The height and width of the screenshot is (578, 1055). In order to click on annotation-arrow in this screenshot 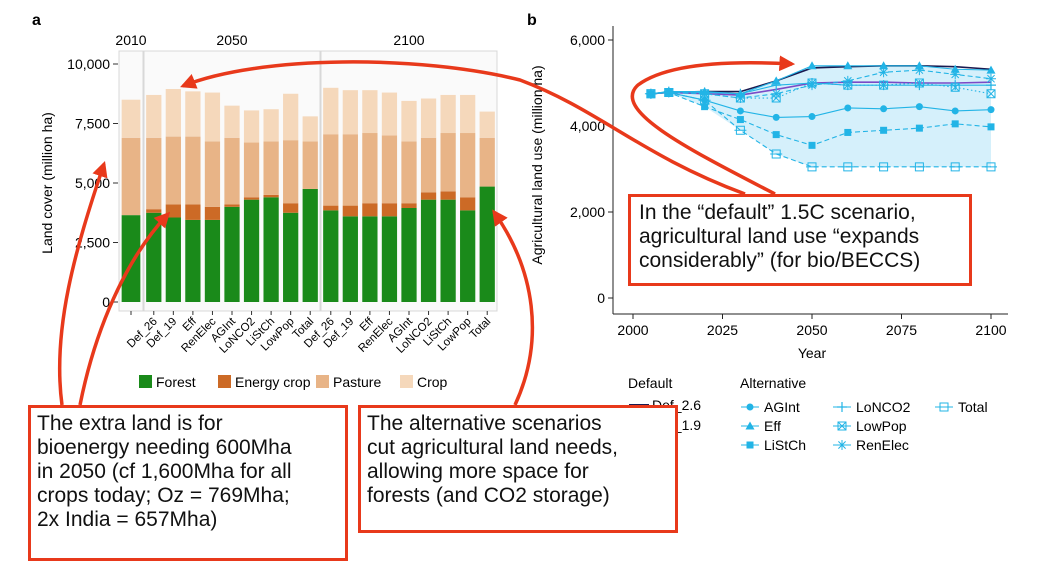, I will do `click(463, 128)`.